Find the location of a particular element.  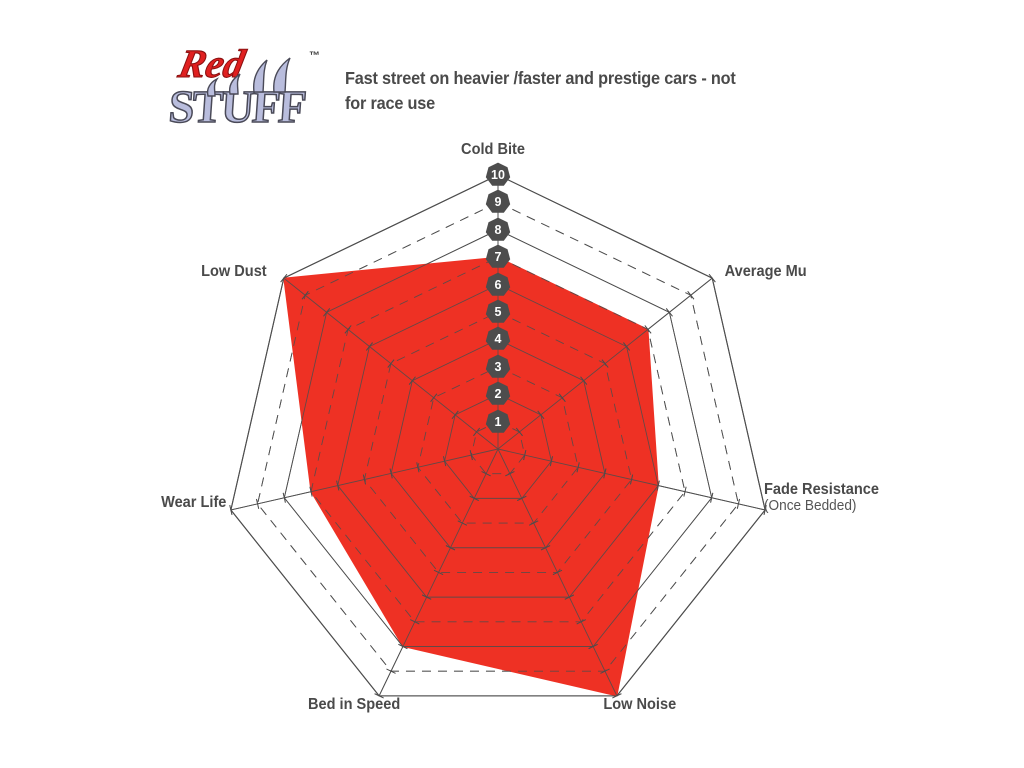

scale-badge-6: 6 is located at coordinates (498, 285).